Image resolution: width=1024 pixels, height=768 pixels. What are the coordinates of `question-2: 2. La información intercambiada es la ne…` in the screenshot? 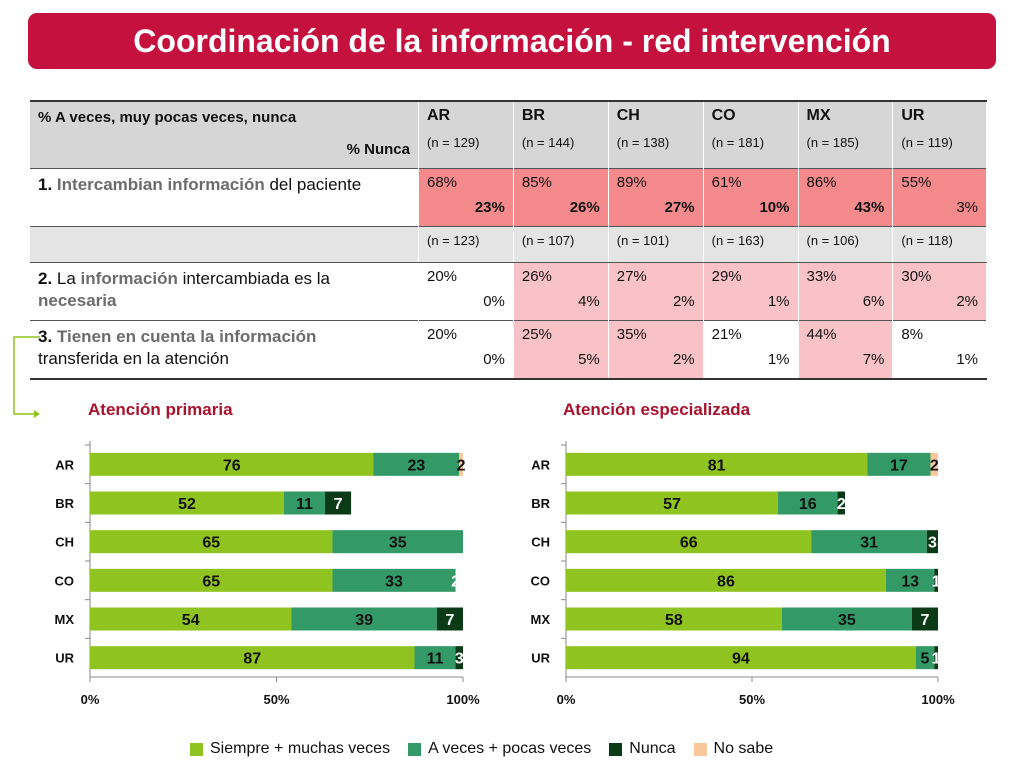 It's located at (224, 291).